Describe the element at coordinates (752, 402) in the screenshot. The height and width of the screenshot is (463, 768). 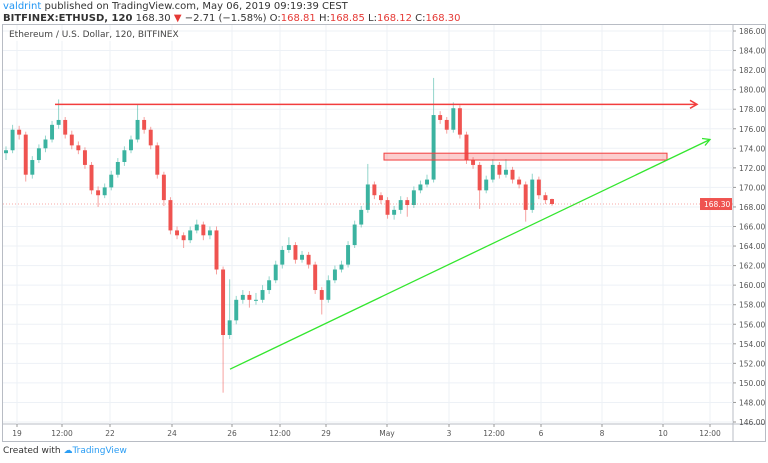
I see `y-tick-label: 148.00` at that location.